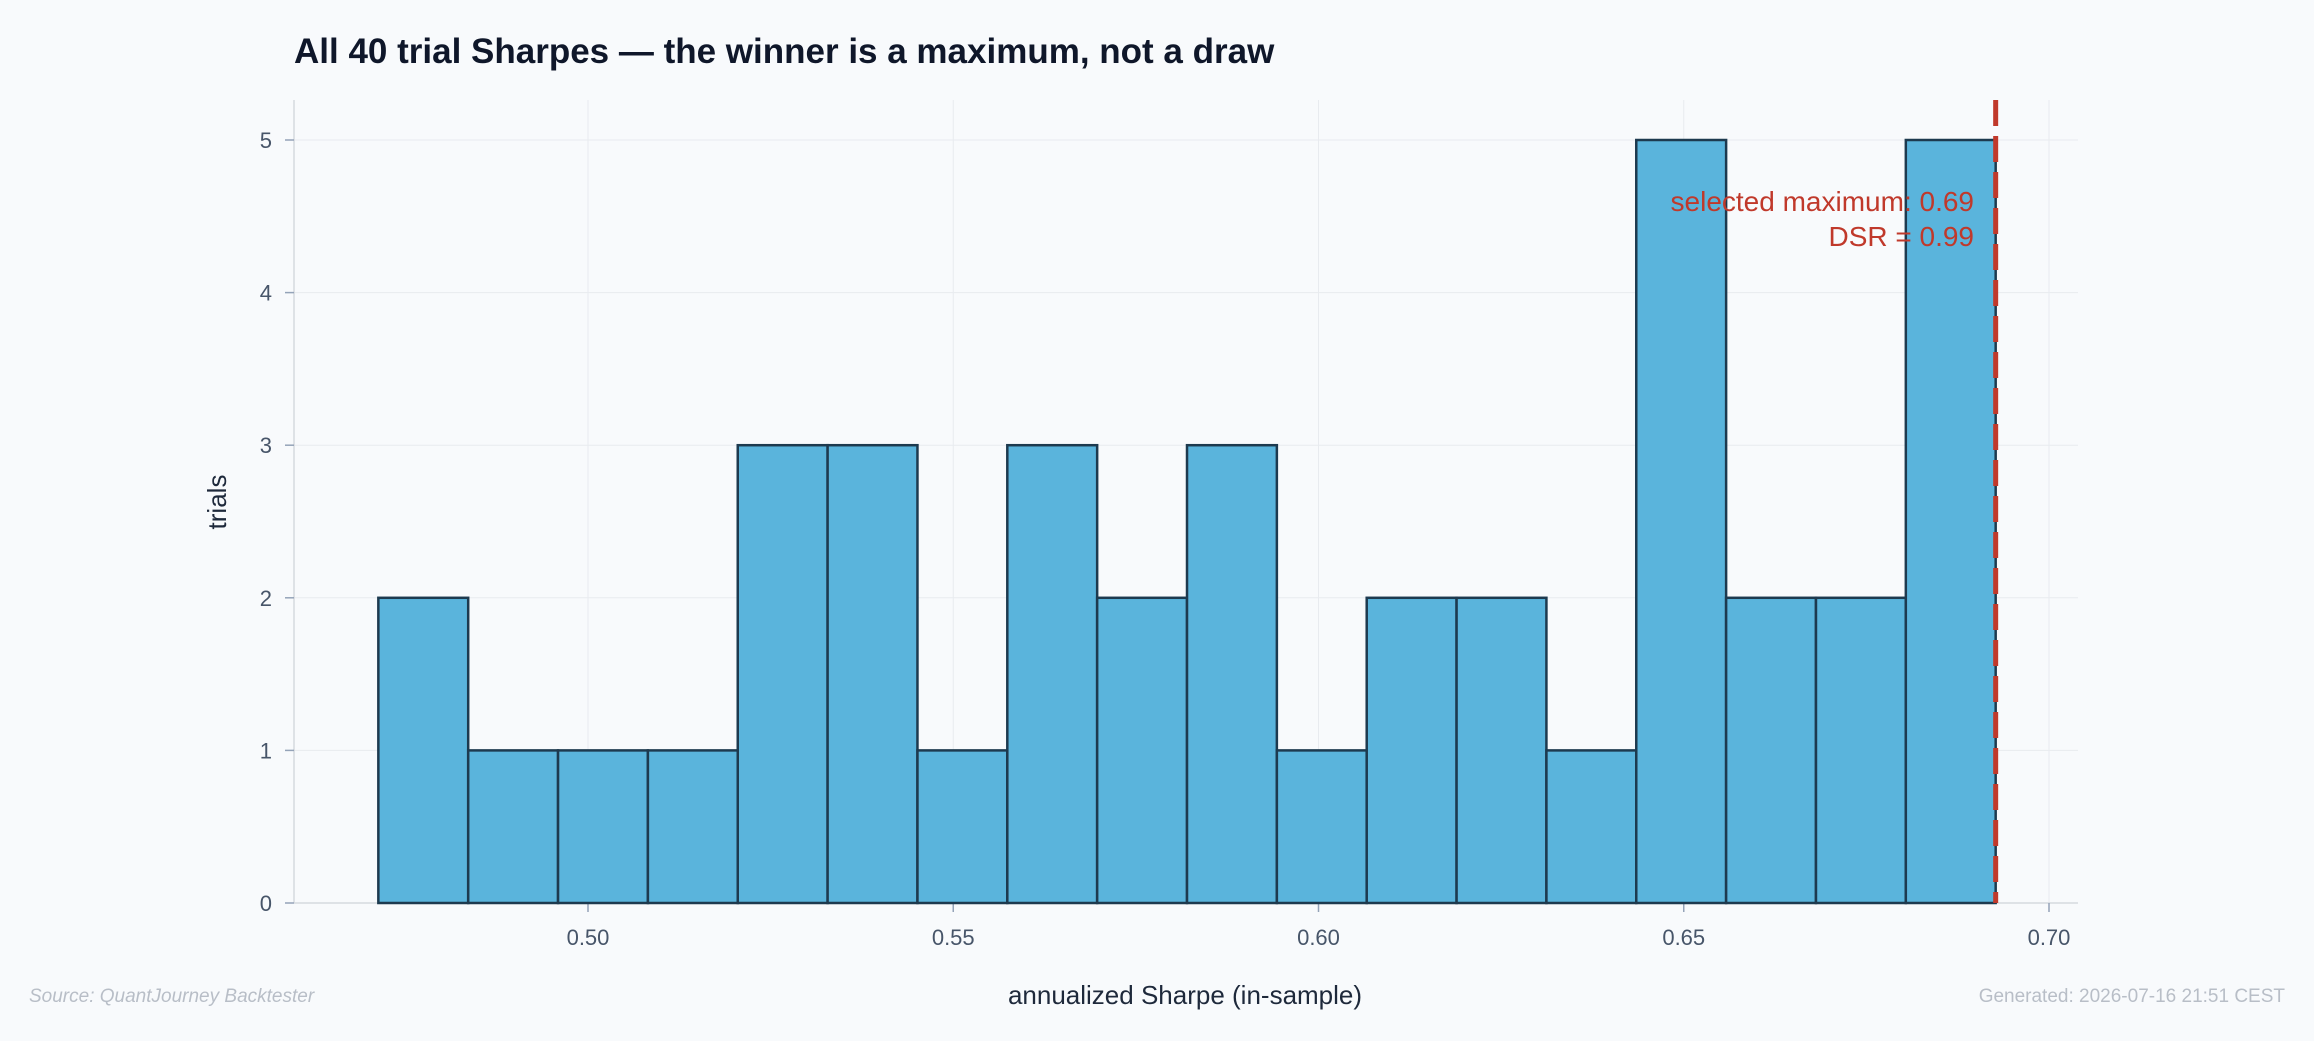 This screenshot has width=2314, height=1041. What do you see at coordinates (2049, 937) in the screenshot?
I see `x-tick-label: 0.70` at bounding box center [2049, 937].